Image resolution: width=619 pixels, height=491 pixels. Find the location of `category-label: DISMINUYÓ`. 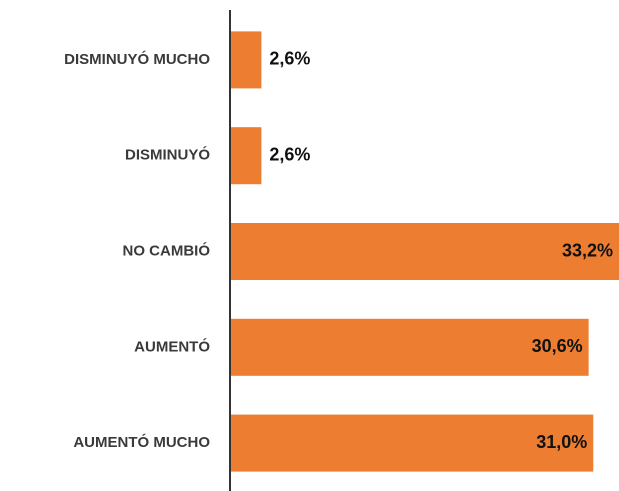

category-label: DISMINUYÓ is located at coordinates (167, 155).